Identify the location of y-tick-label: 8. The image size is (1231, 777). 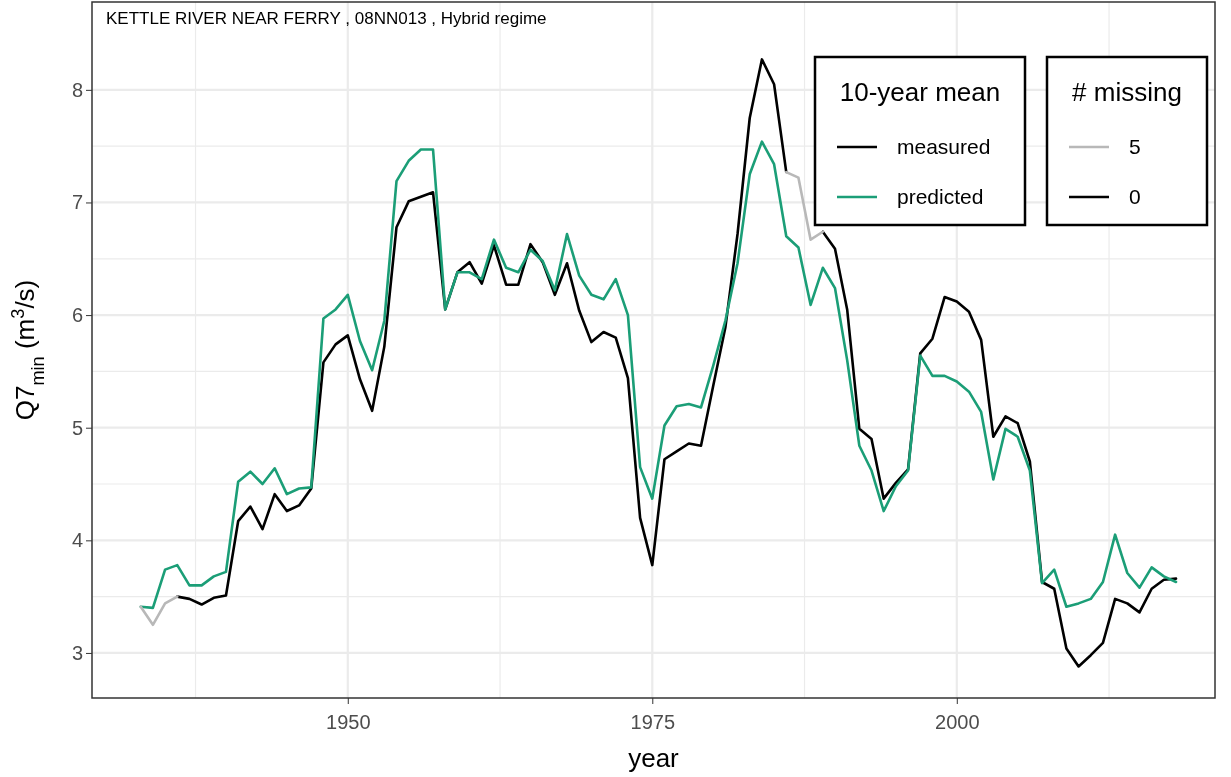
(77, 89).